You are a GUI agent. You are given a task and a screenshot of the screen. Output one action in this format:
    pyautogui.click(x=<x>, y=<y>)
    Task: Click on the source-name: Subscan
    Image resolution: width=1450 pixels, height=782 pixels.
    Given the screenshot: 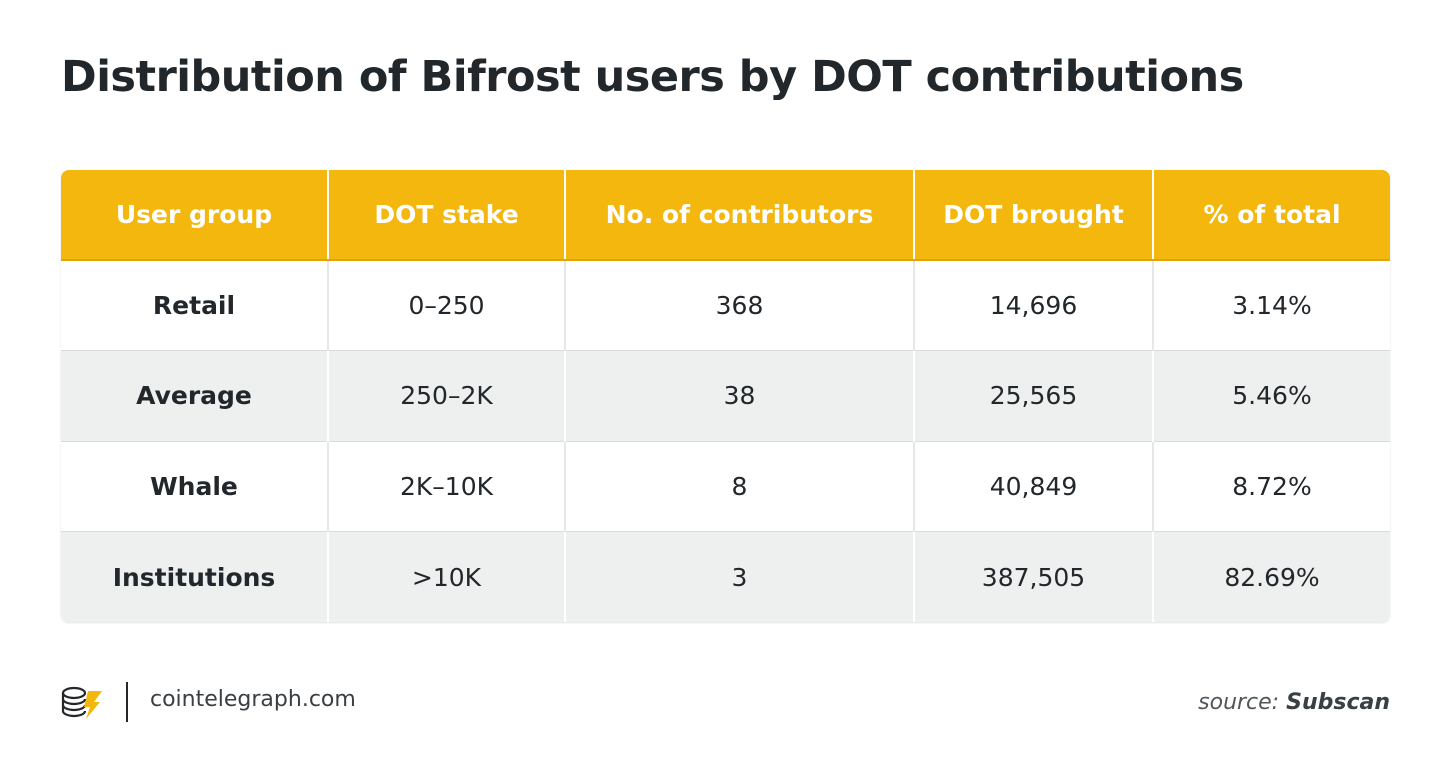 What is the action you would take?
    pyautogui.click(x=1338, y=702)
    